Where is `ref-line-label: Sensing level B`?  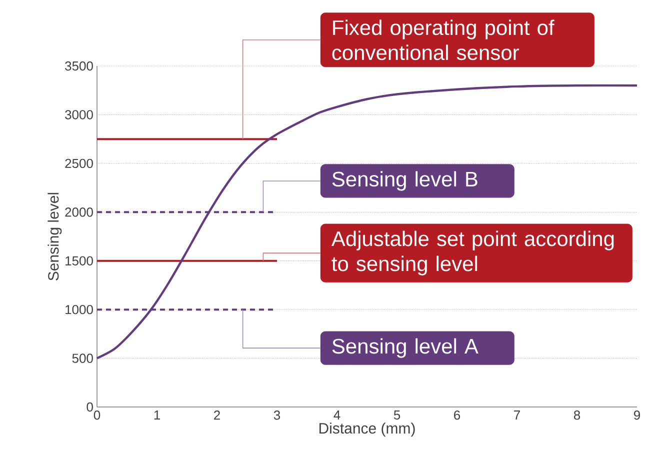
ref-line-label: Sensing level B is located at coordinates (405, 181).